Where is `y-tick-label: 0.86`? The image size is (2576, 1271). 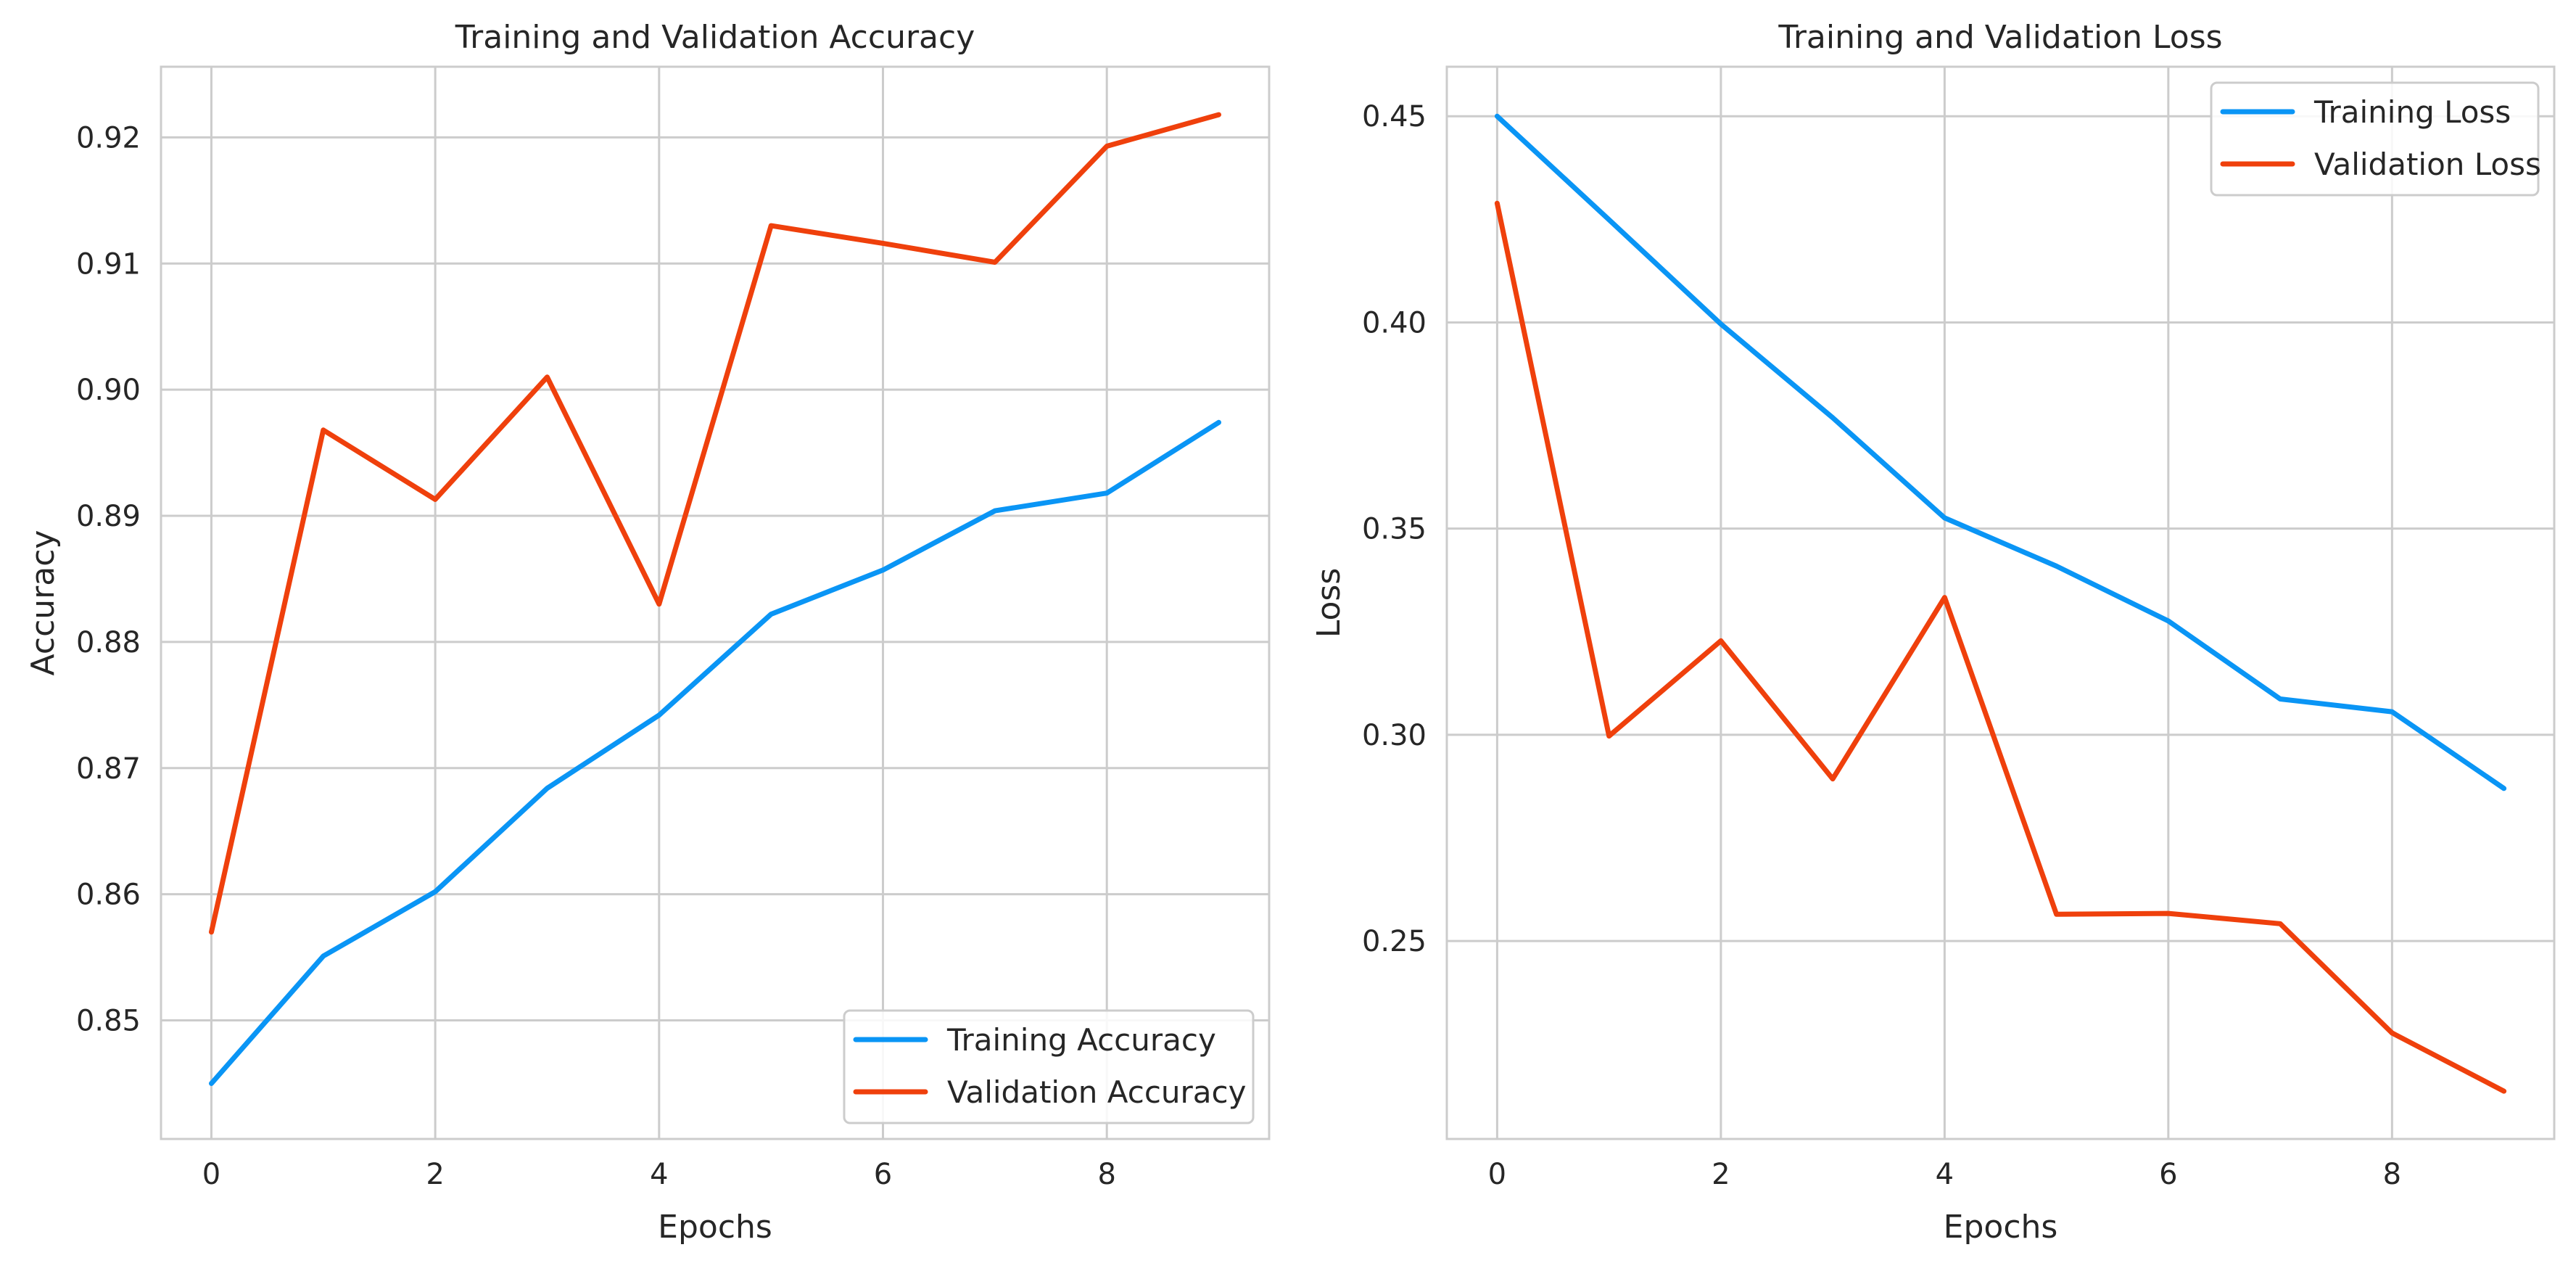 y-tick-label: 0.86 is located at coordinates (108, 895).